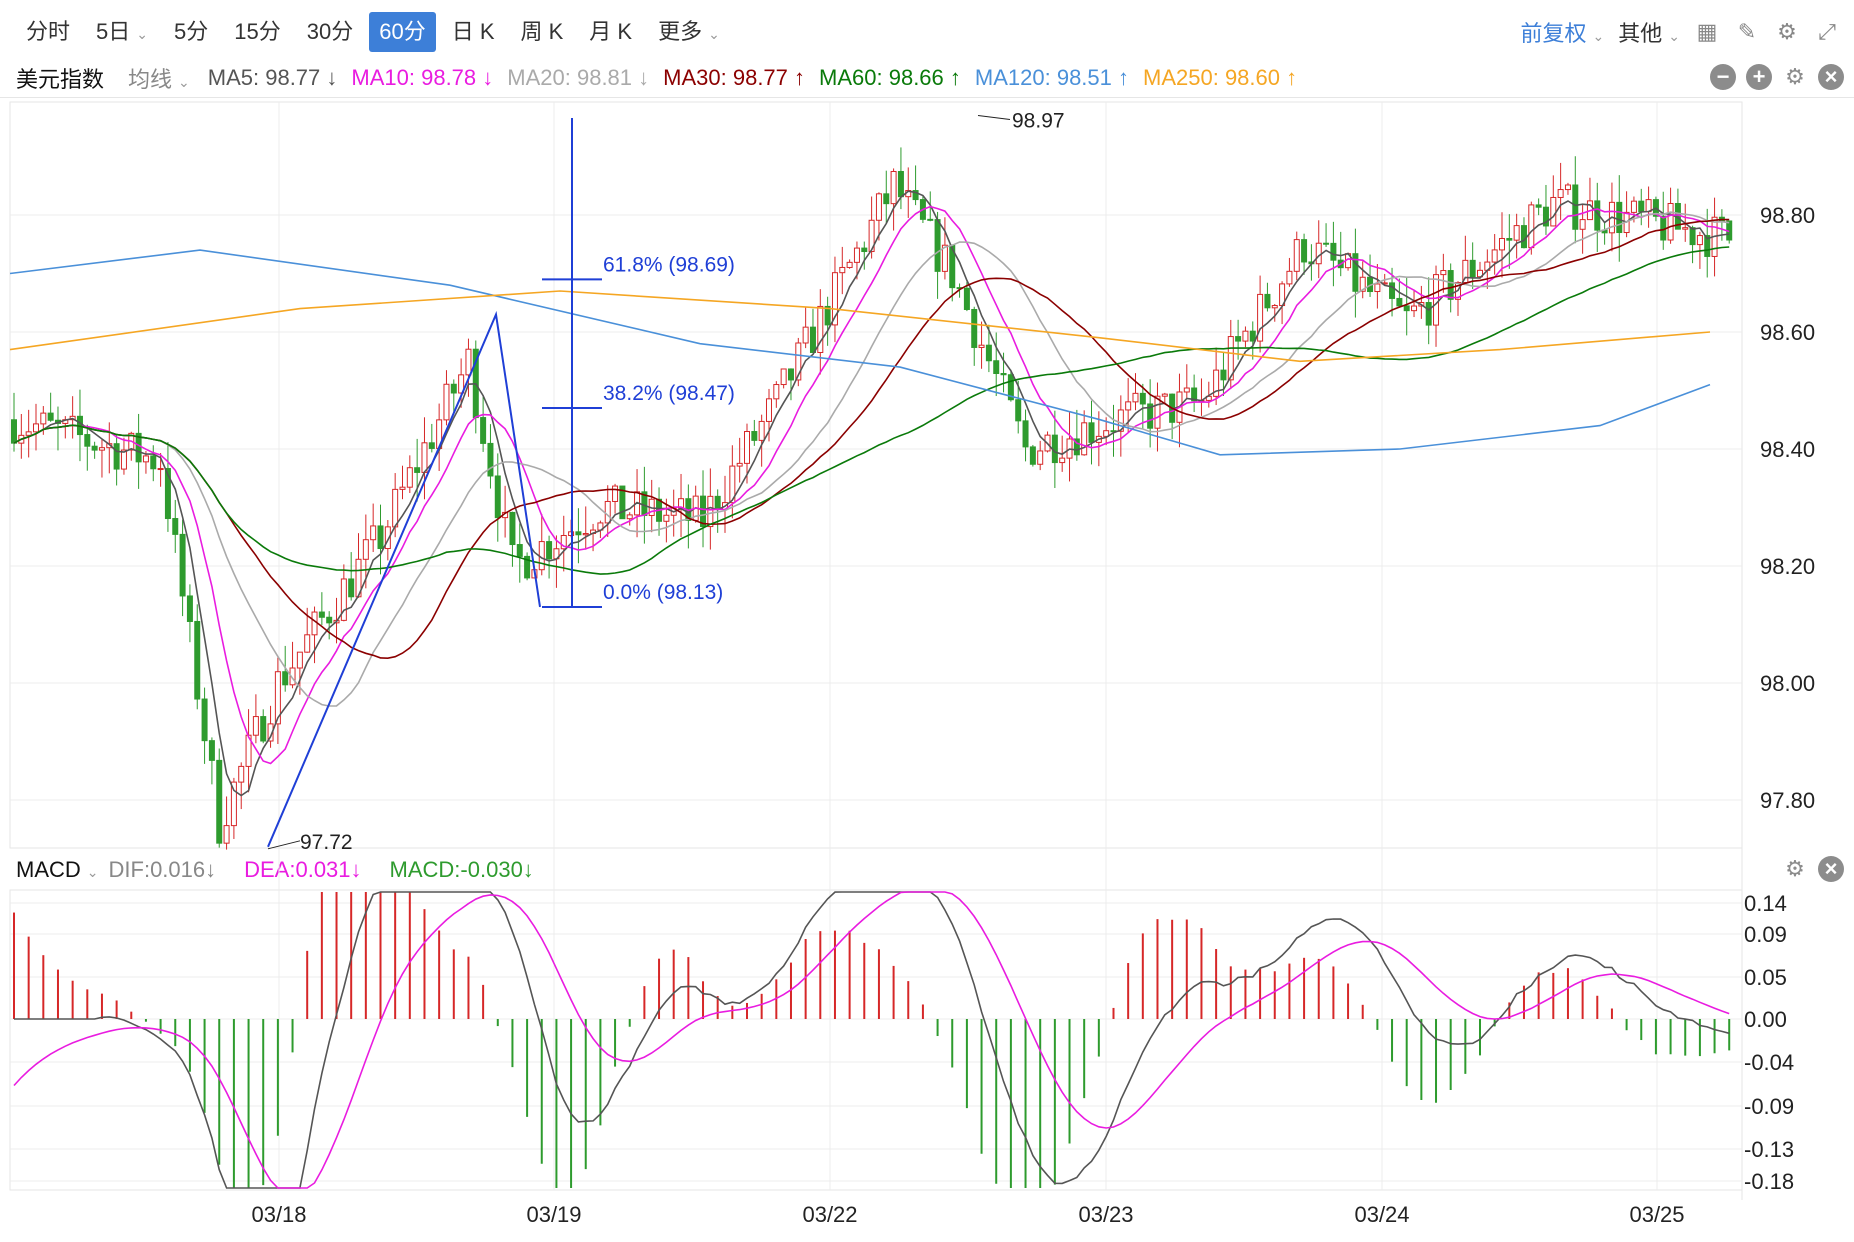  Describe the element at coordinates (734, 77) in the screenshot. I see `legend-item: MA30: 98.77 ↑` at that location.